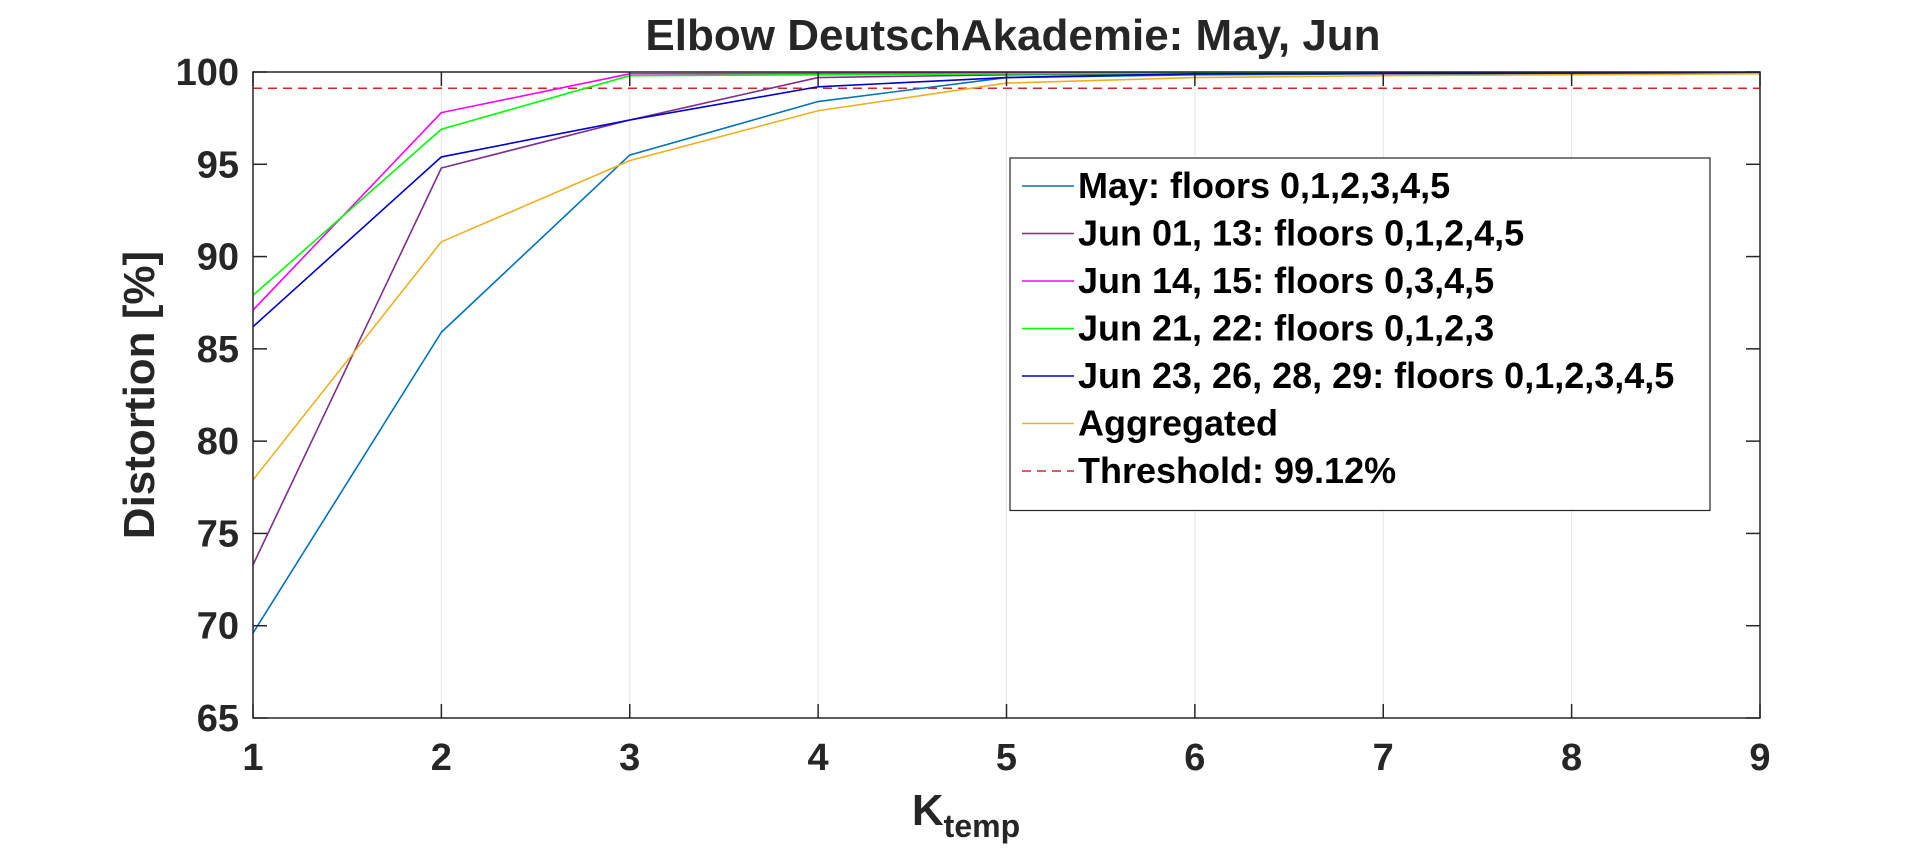 The image size is (1920, 854). Describe the element at coordinates (1571, 758) in the screenshot. I see `x-tick-label-8: 8` at that location.